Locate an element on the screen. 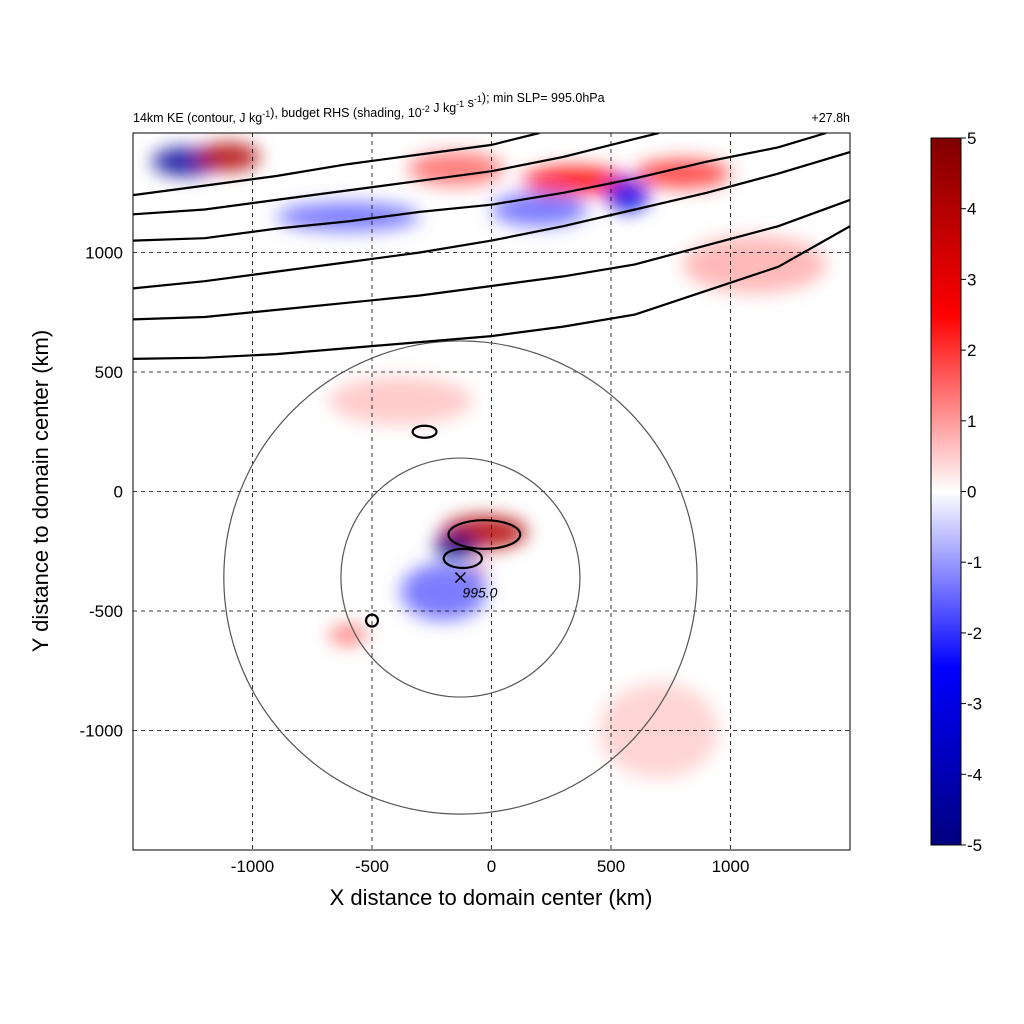 Image resolution: width=1024 pixels, height=1024 pixels. title-text: ), budget RHS (shading, 10 is located at coordinates (346, 113).